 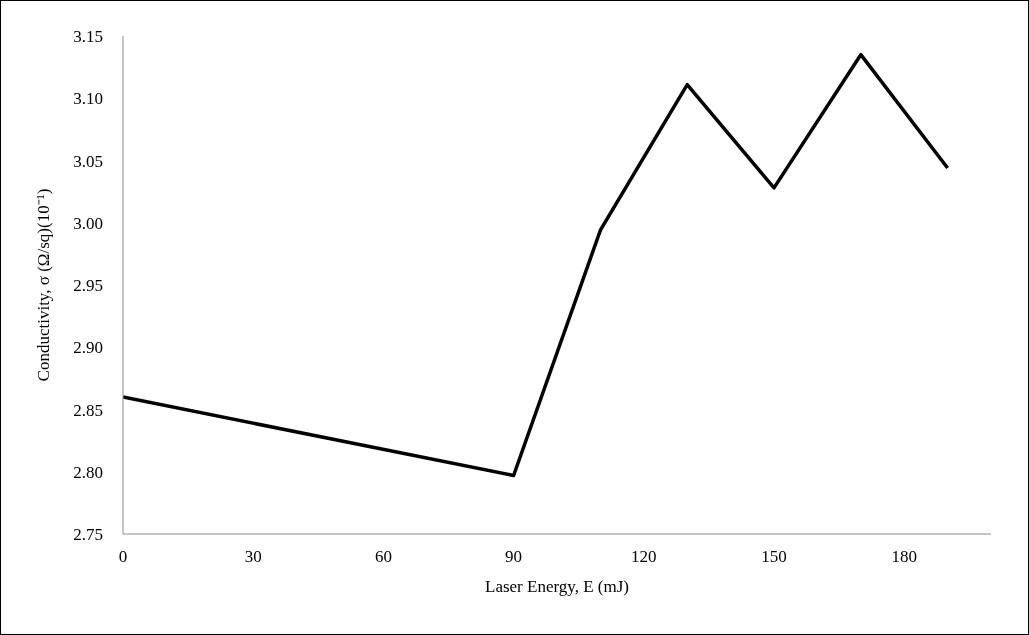 What do you see at coordinates (253, 557) in the screenshot?
I see `x-tick-label: 30` at bounding box center [253, 557].